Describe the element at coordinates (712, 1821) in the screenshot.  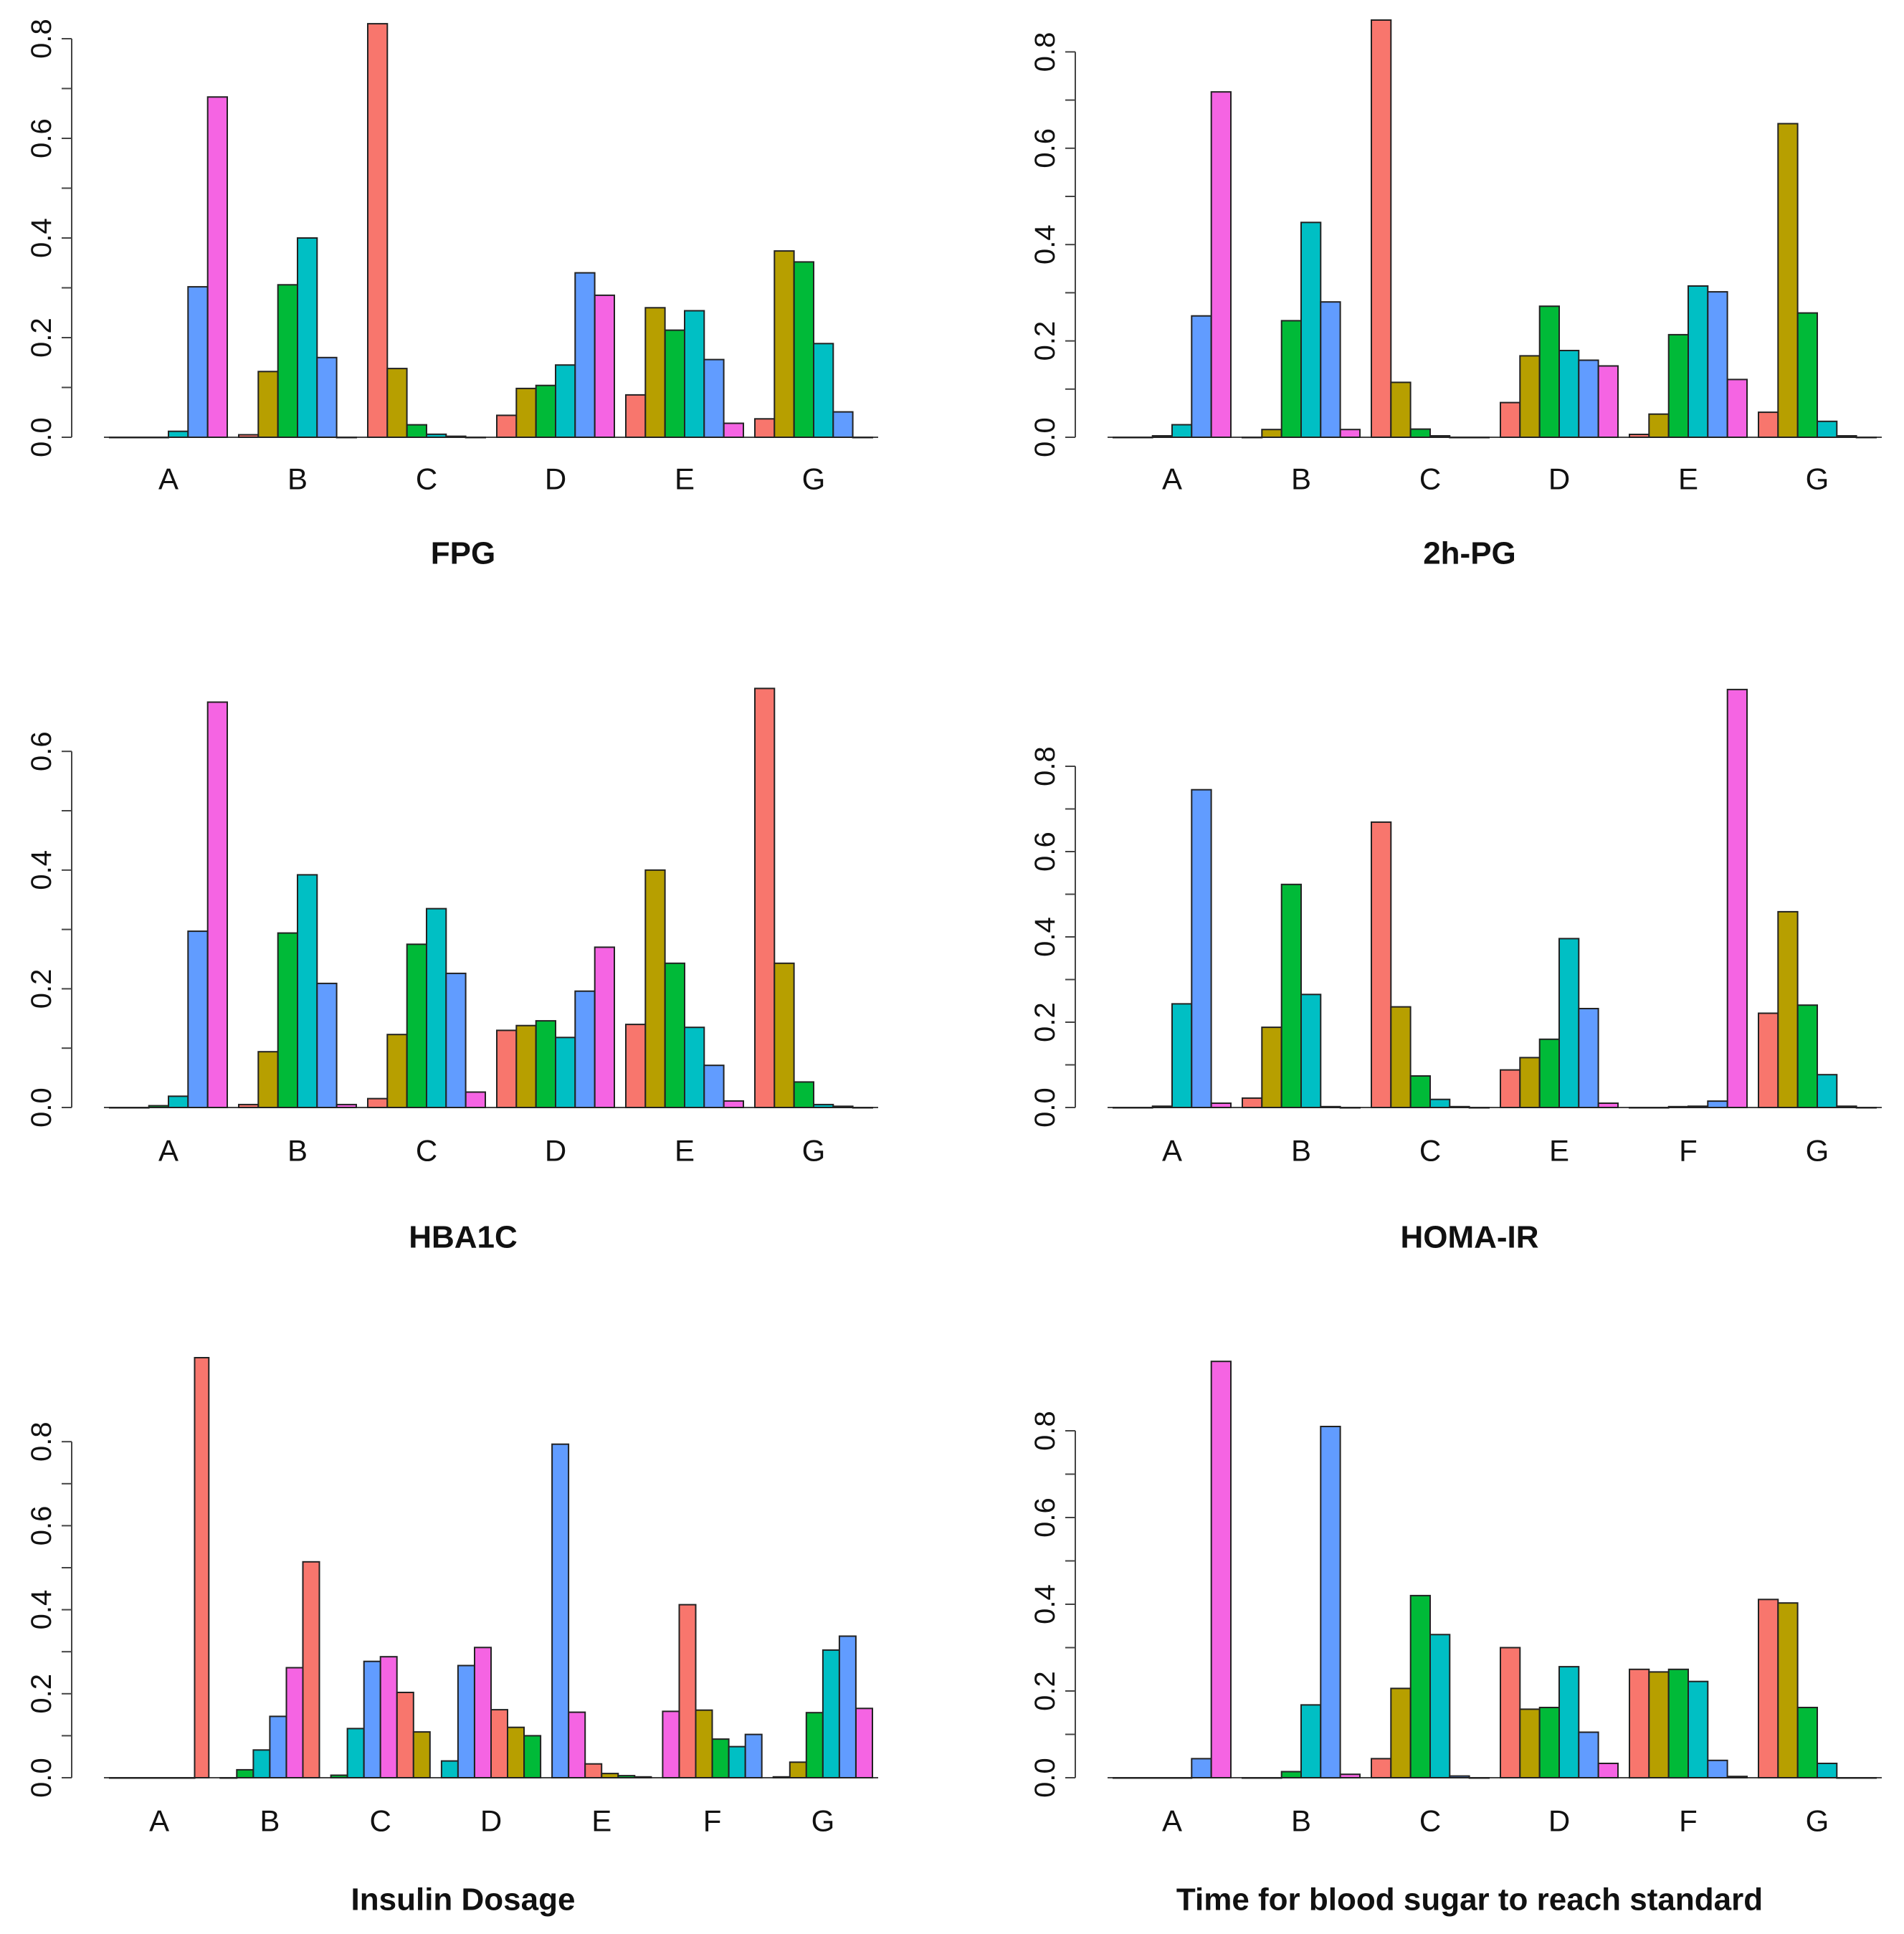
I see `x-tick-label: F` at that location.